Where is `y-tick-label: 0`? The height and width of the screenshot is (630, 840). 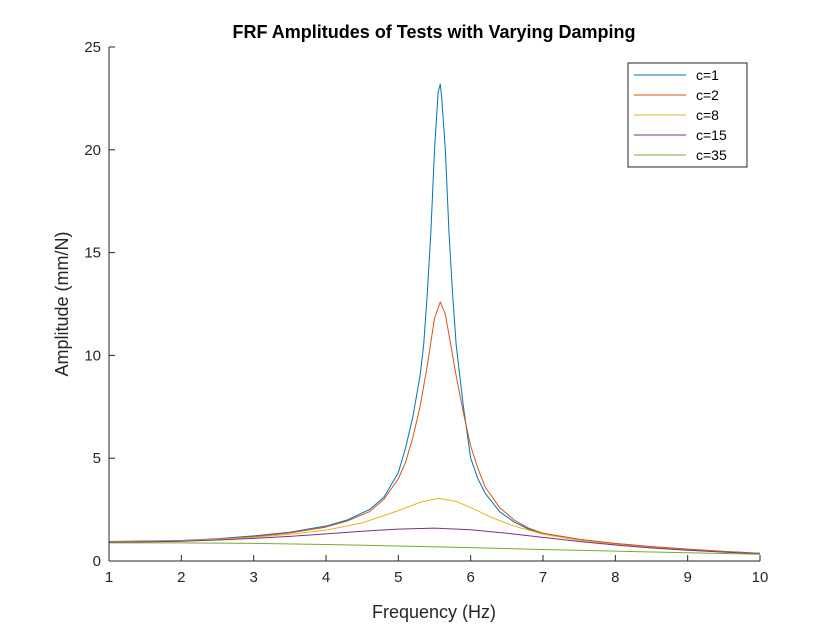
y-tick-label: 0 is located at coordinates (97, 561).